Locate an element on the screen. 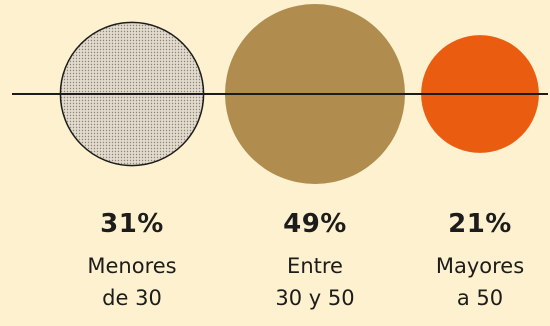 This screenshot has width=550, height=326. value-label: 49% is located at coordinates (315, 224).